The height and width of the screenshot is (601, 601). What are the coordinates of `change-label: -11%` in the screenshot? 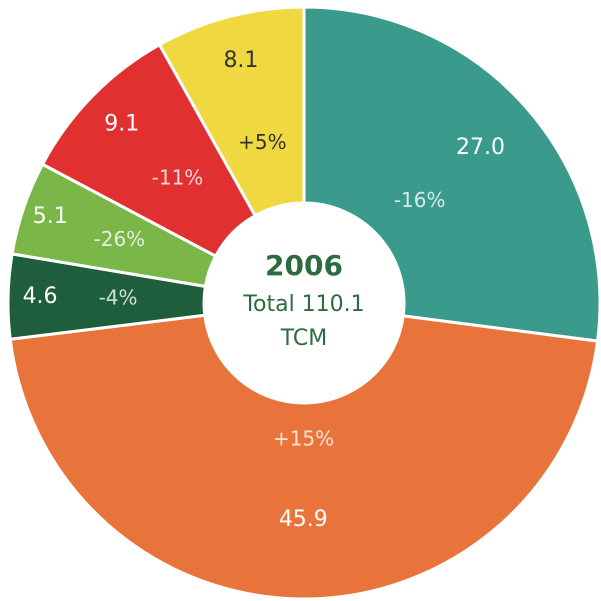 It's located at (178, 178).